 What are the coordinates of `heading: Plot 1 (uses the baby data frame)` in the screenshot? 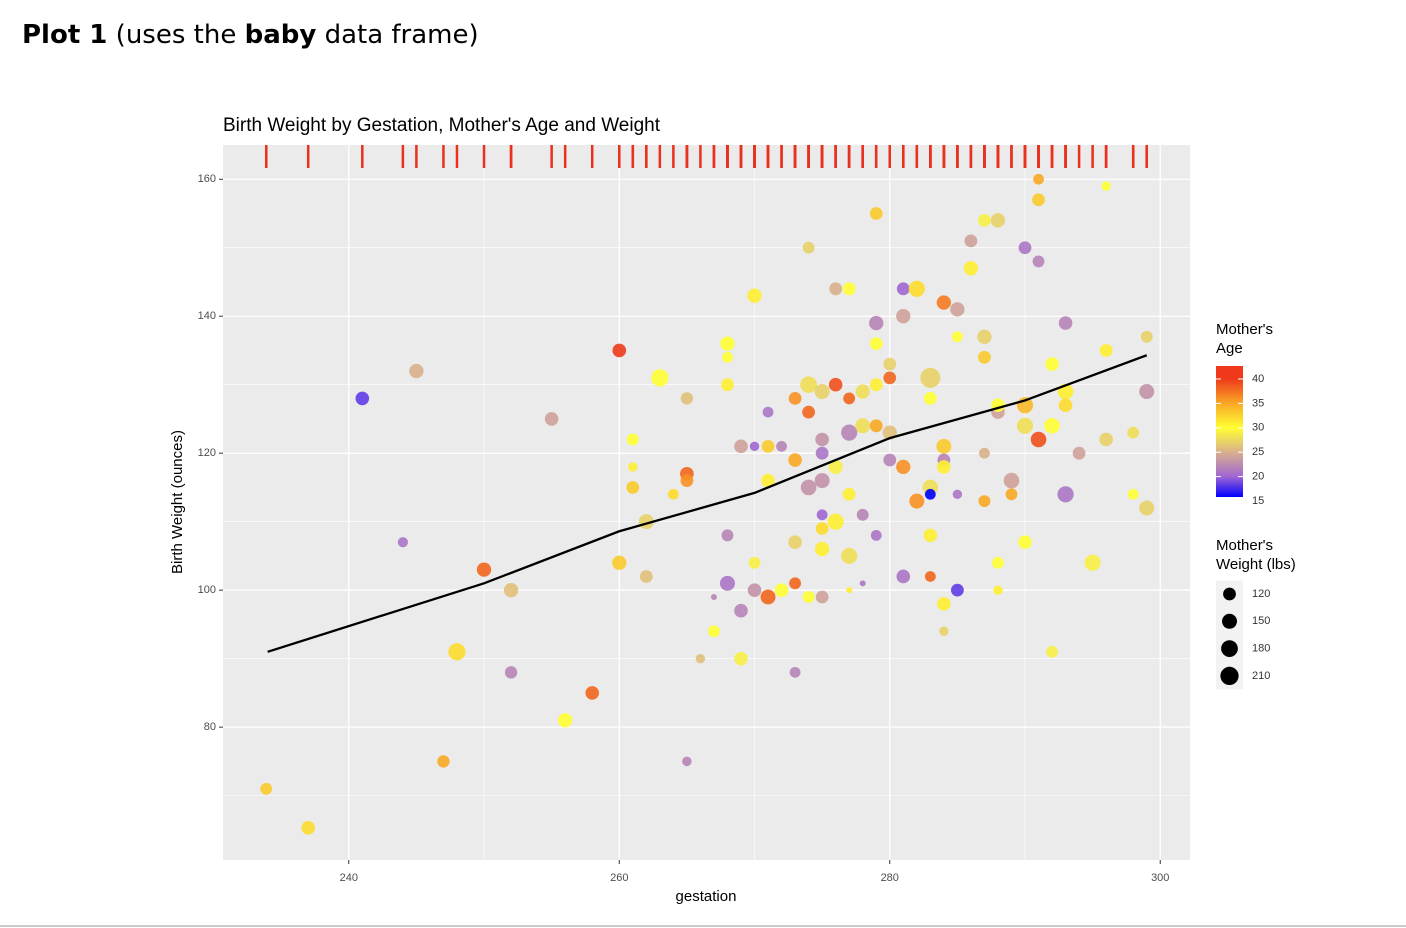 It's located at (250, 35).